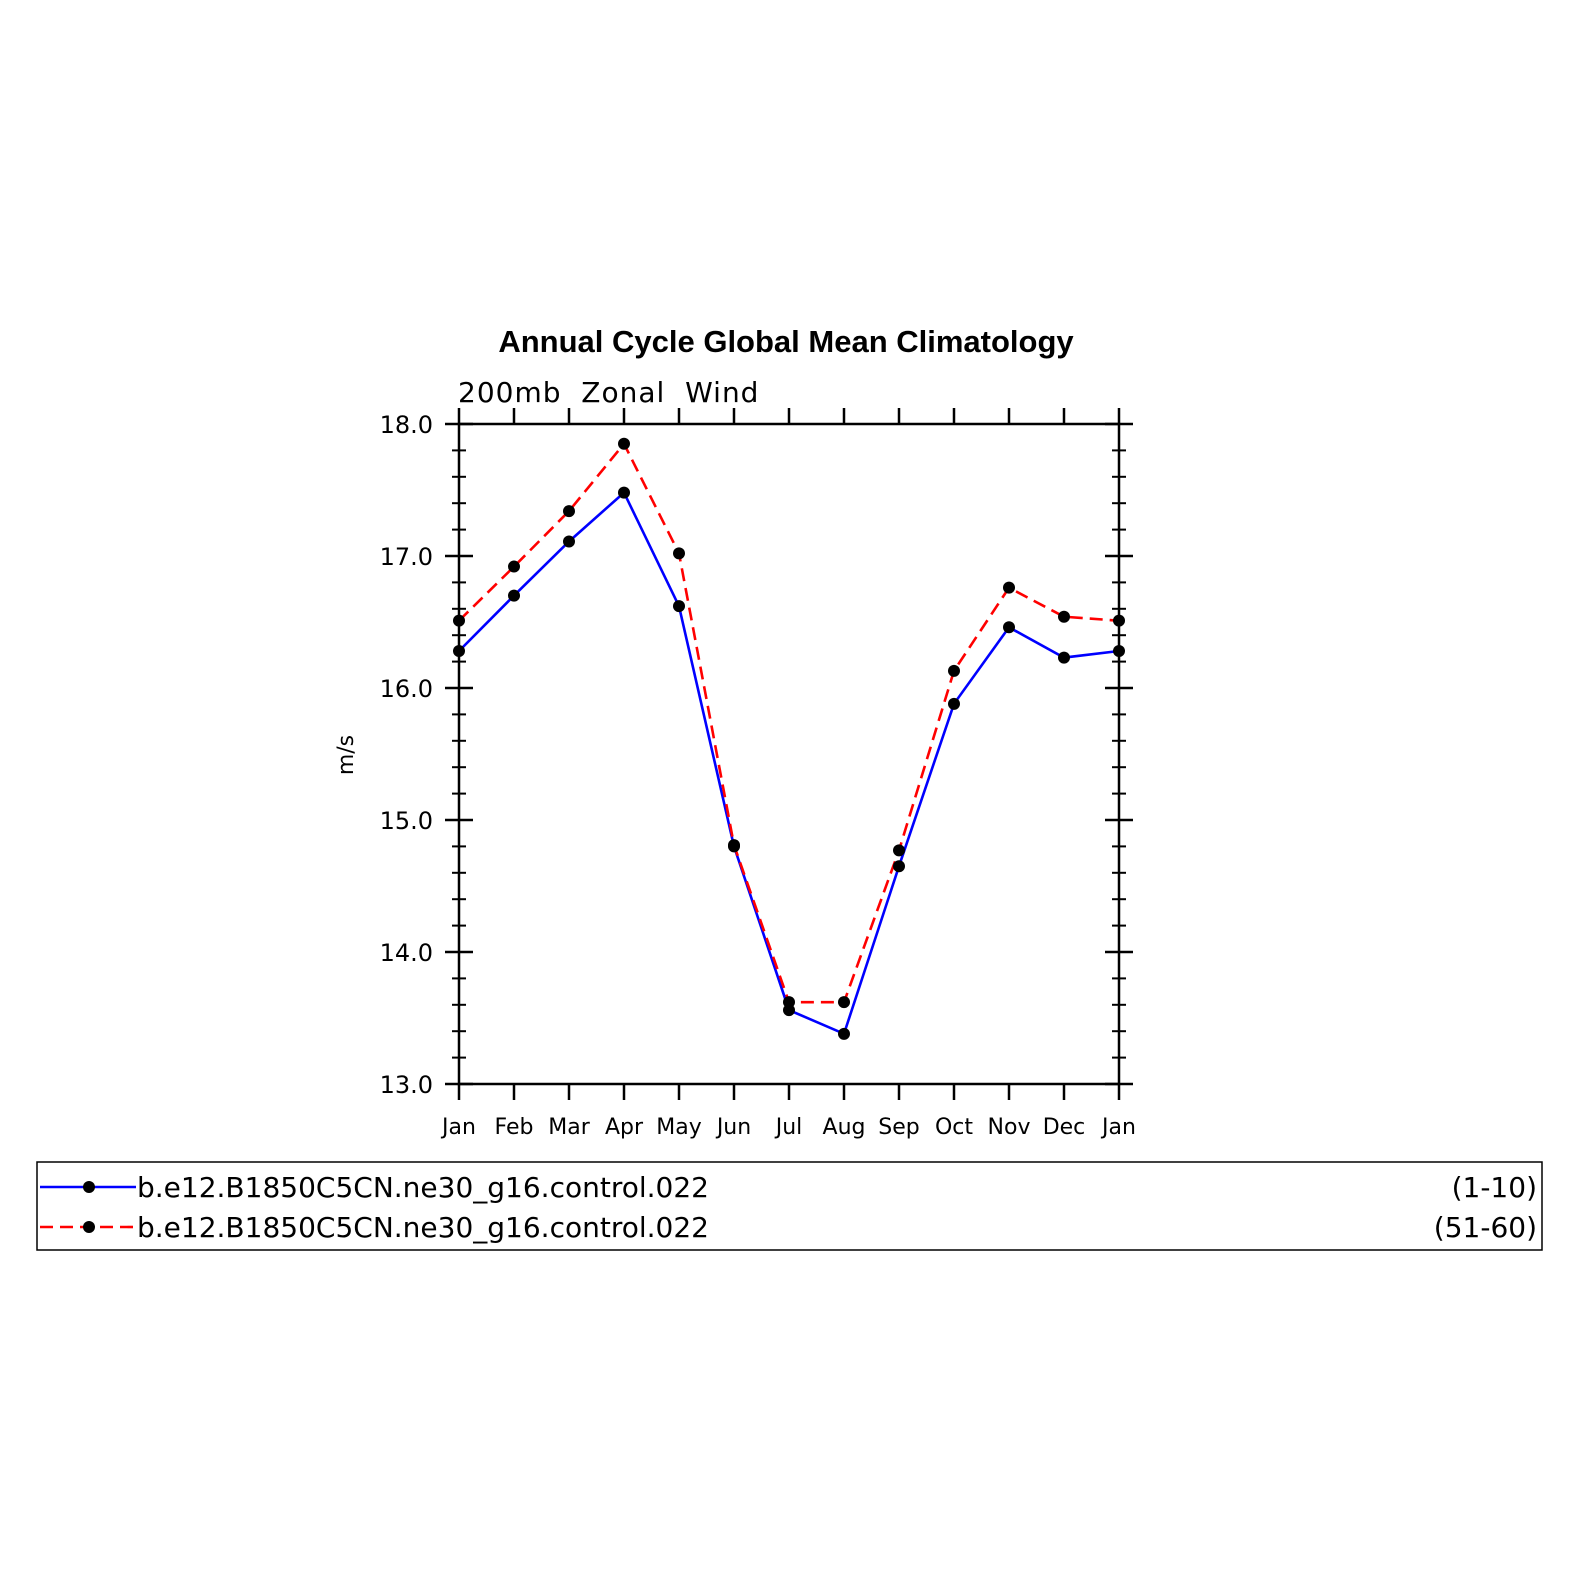 The width and height of the screenshot is (1575, 1575). I want to click on x-tick-label: Jul, so click(788, 1127).